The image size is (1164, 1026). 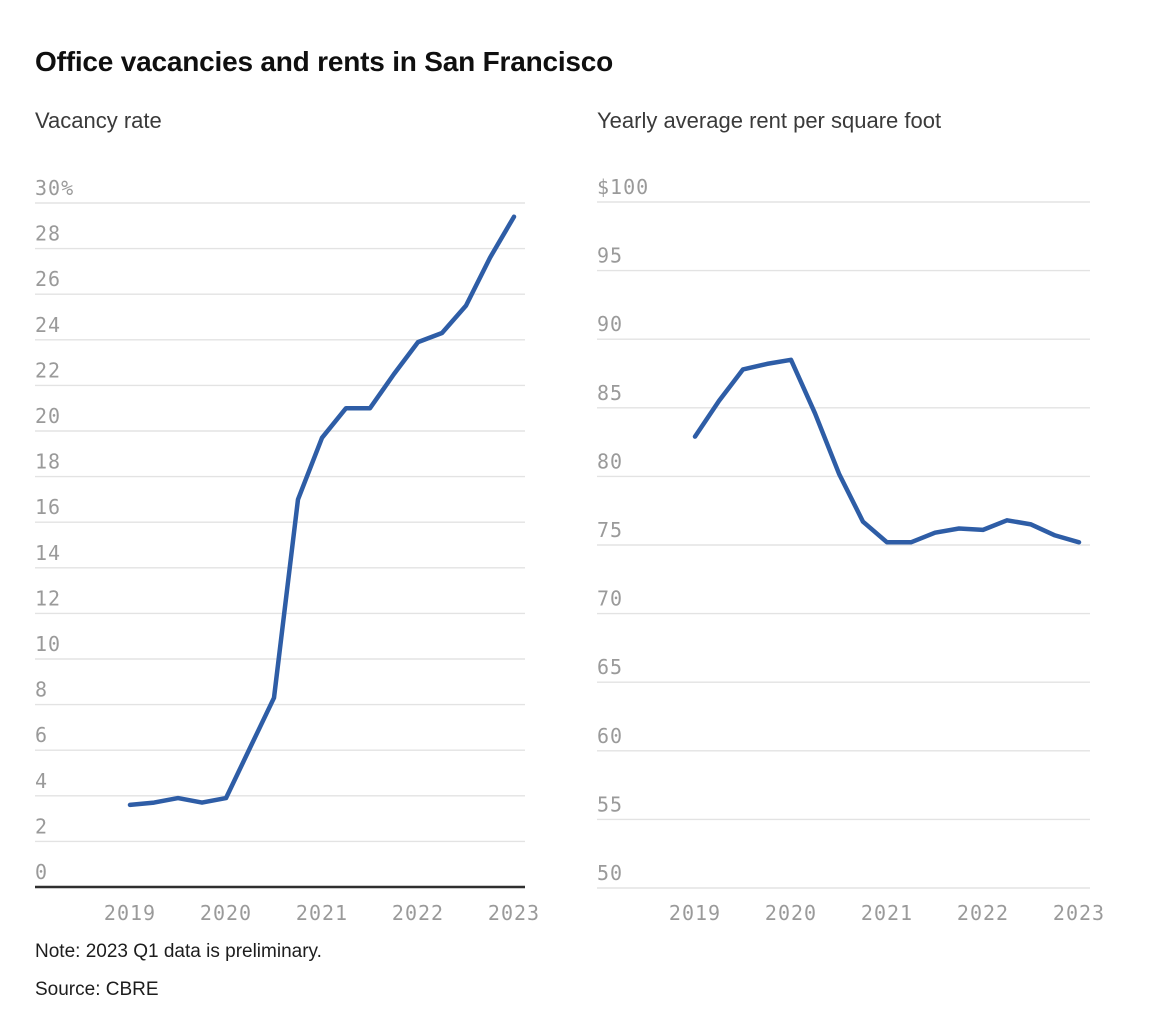 What do you see at coordinates (48, 234) in the screenshot?
I see `y-axis-tick-label: 28` at bounding box center [48, 234].